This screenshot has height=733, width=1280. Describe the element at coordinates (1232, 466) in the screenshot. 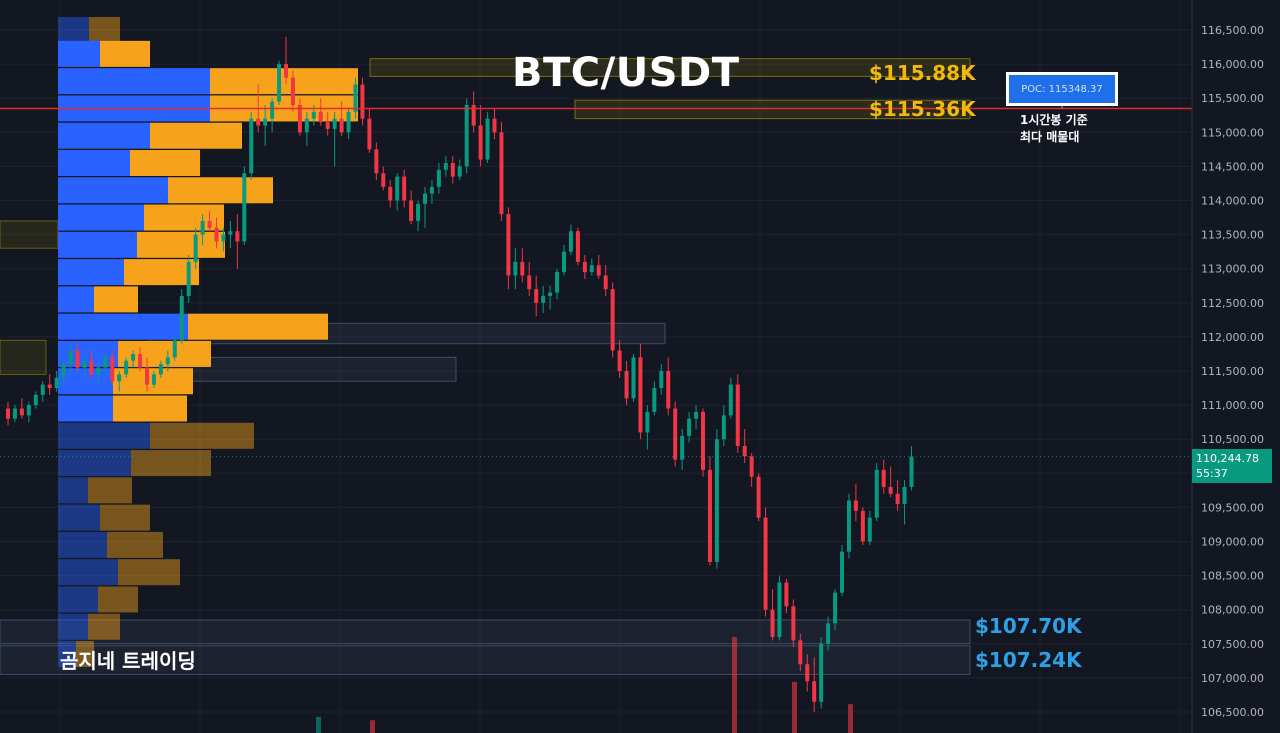

I see `last-price-tag: 110,244.78 55:37` at that location.